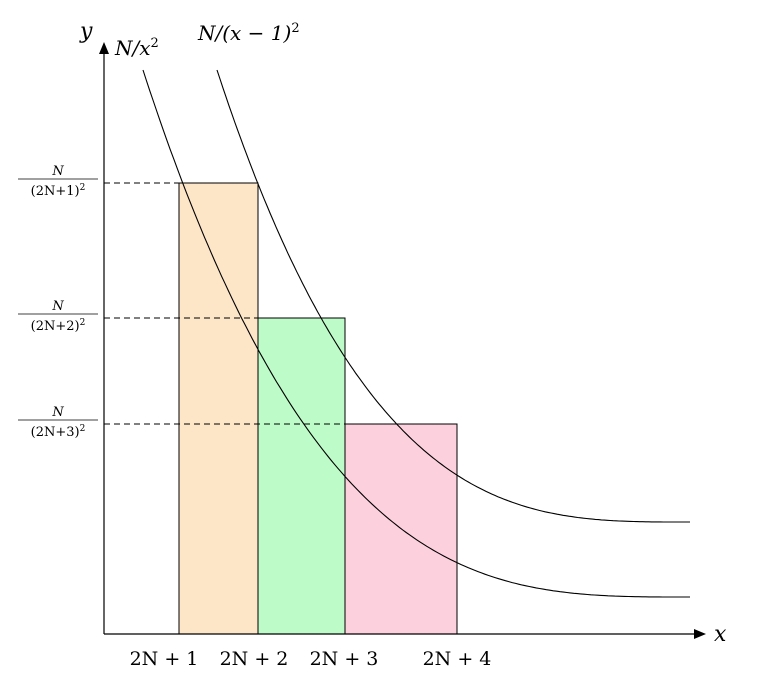 This screenshot has height=680, width=757. Describe the element at coordinates (57, 171) in the screenshot. I see `y-level-1-numerator: N` at that location.